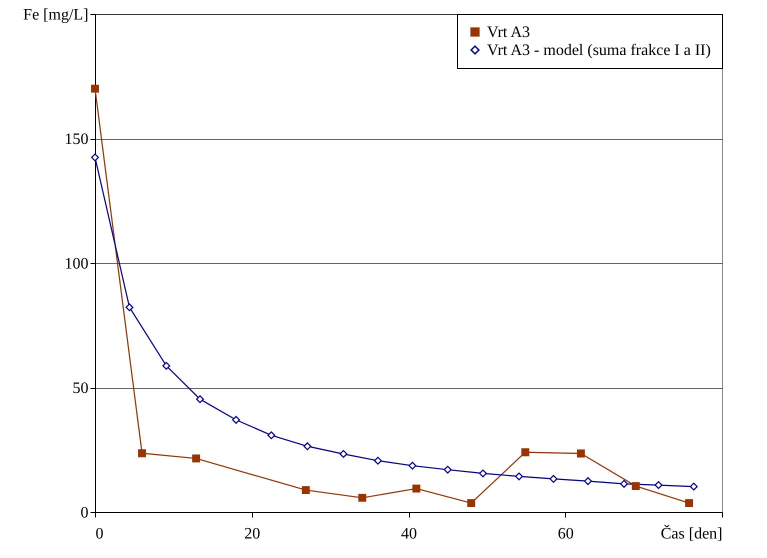 Image resolution: width=767 pixels, height=558 pixels. What do you see at coordinates (691, 533) in the screenshot?
I see `x-tick-label: Čas [den]` at bounding box center [691, 533].